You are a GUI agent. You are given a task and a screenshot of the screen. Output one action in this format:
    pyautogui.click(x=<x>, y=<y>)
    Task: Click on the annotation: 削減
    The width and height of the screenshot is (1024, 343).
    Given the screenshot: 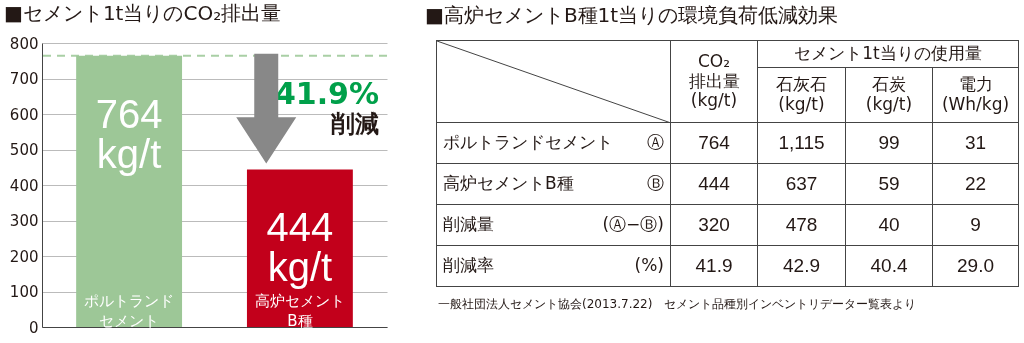 What is the action you would take?
    pyautogui.click(x=354, y=124)
    